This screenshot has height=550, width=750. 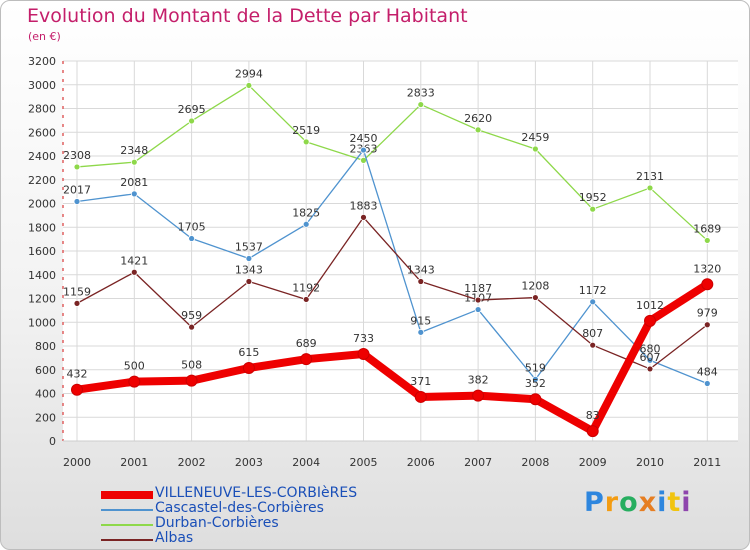 What do you see at coordinates (535, 462) in the screenshot?
I see `x-tick-label: 2008` at bounding box center [535, 462].